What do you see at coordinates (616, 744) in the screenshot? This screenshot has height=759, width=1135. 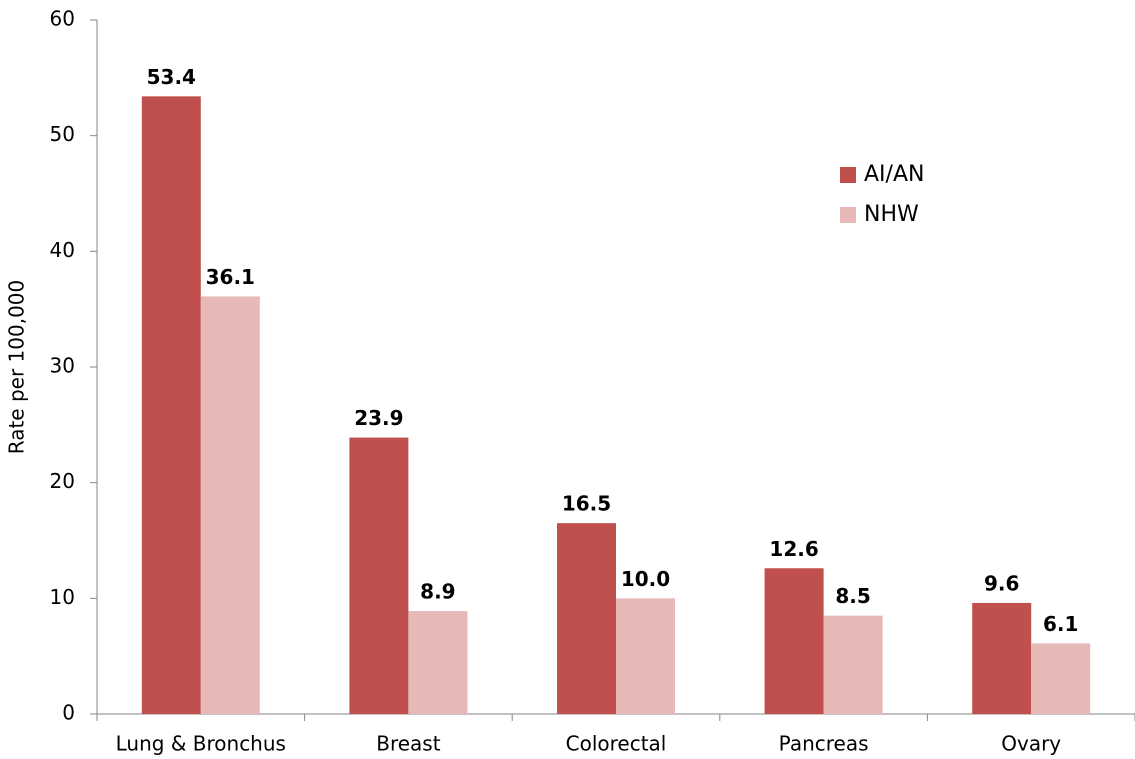 I see `x-tick-label: Colorectal` at bounding box center [616, 744].